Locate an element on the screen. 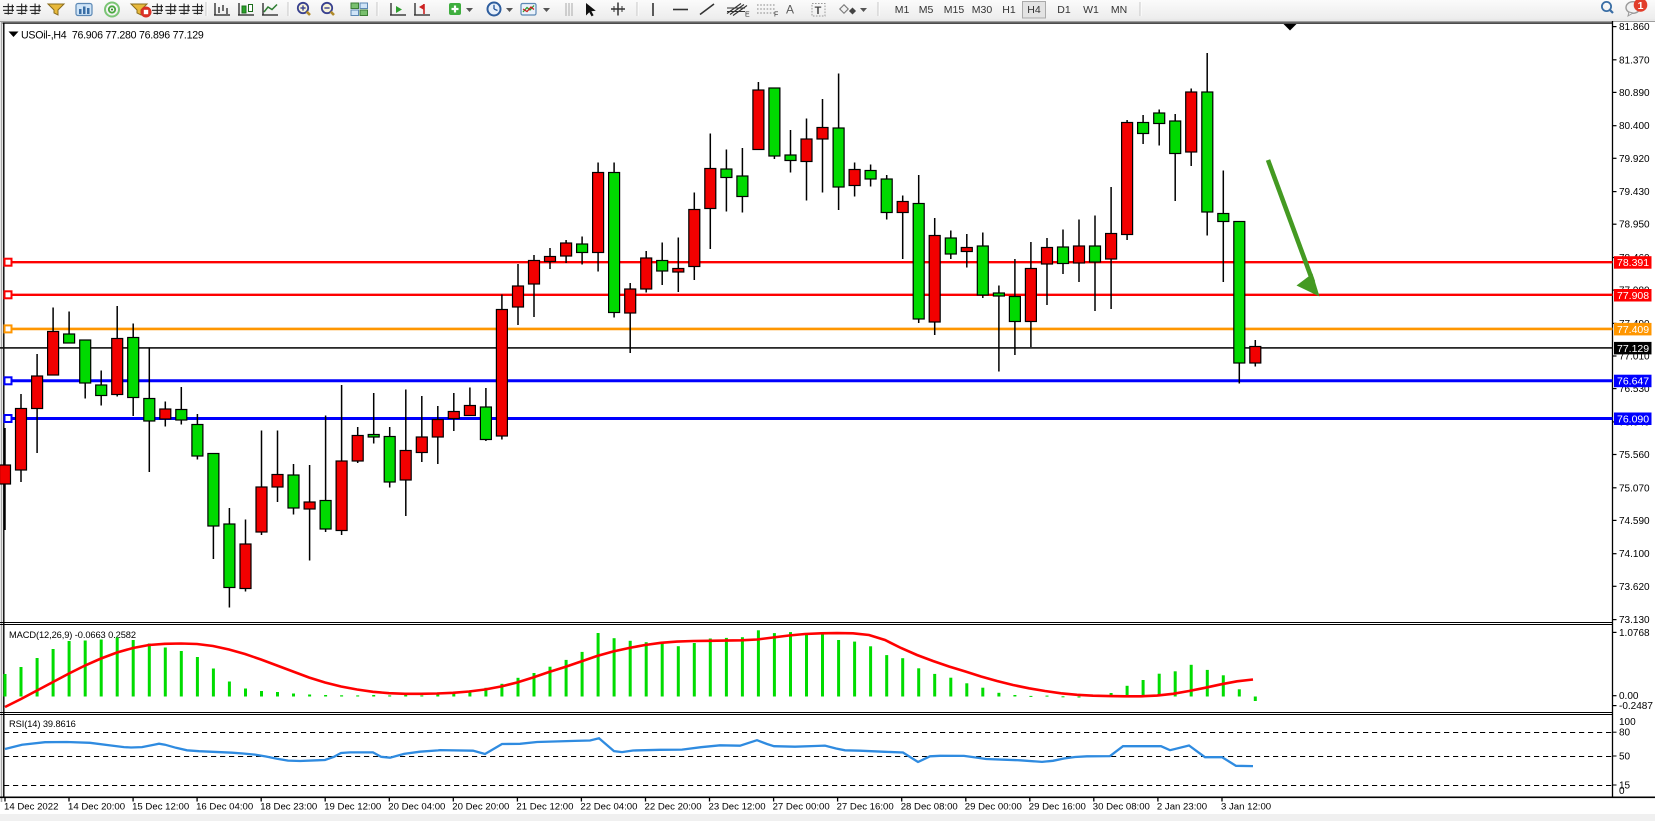 Image resolution: width=1655 pixels, height=821 pixels. svg-text: 3 Jan 12:00 is located at coordinates (1246, 807).